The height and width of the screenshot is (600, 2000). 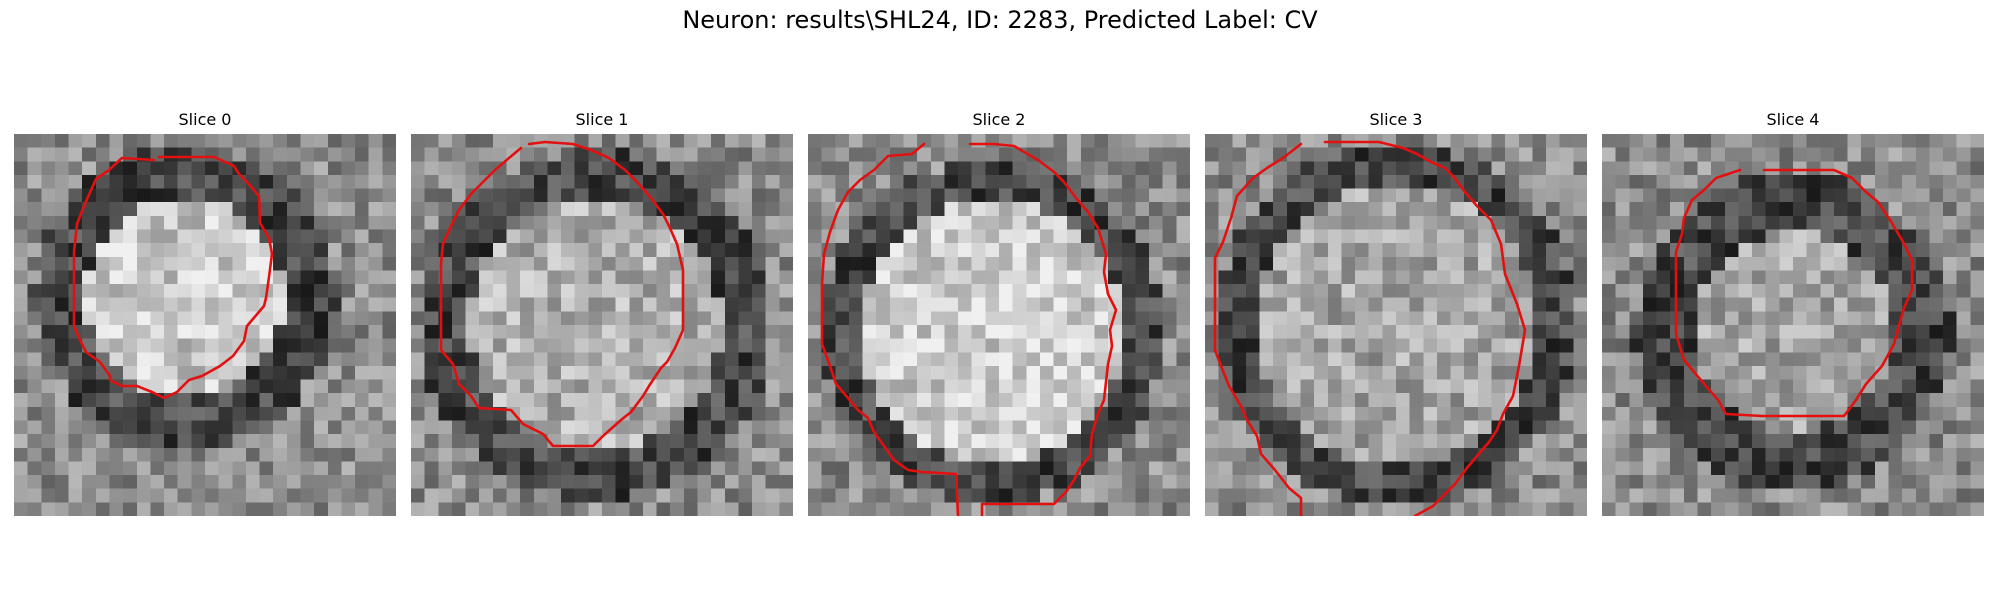 I want to click on slice-2-contour, so click(x=969, y=329).